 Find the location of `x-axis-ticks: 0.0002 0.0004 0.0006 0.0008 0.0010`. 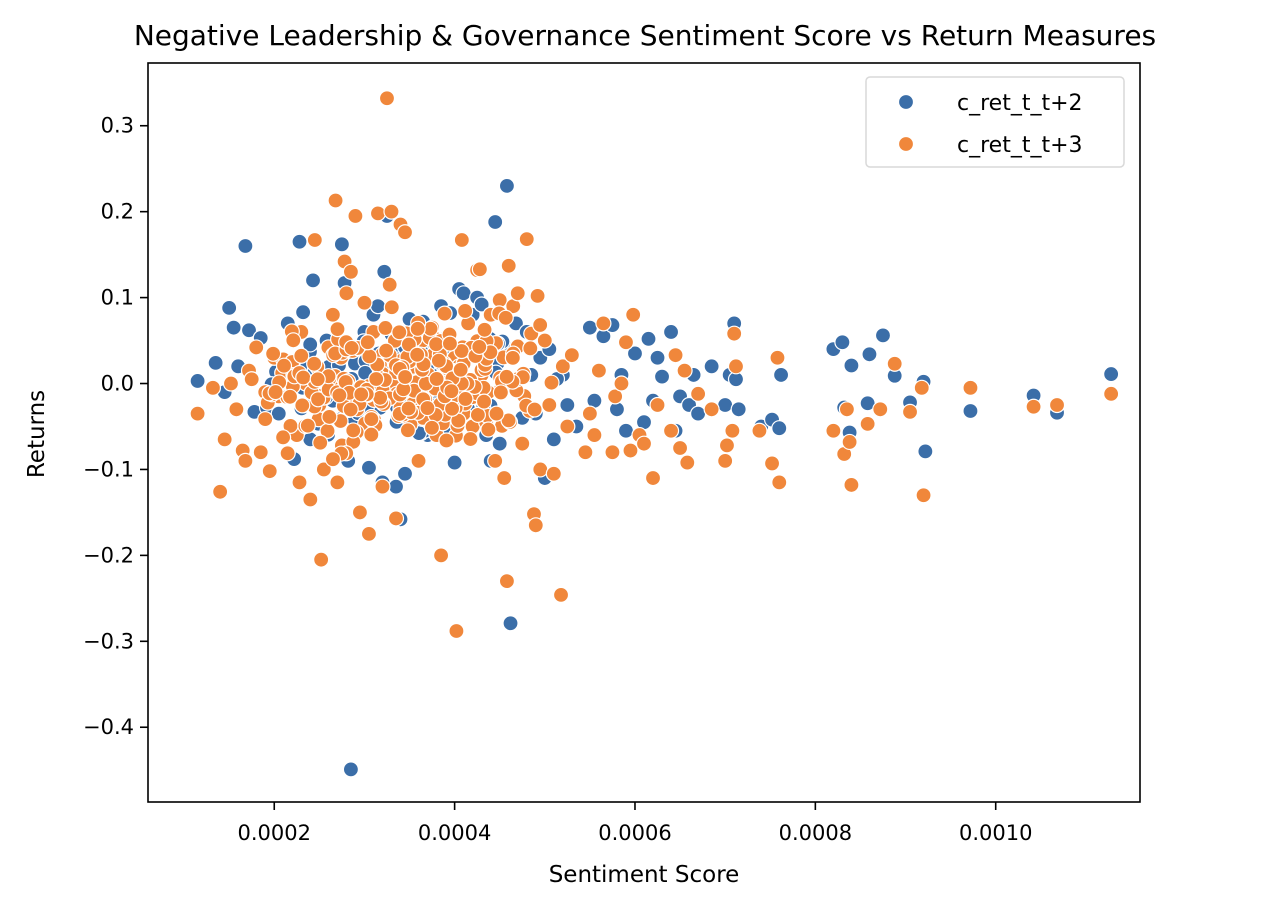

x-axis-ticks: 0.0002 0.0004 0.0006 0.0008 0.0010 is located at coordinates (635, 823).